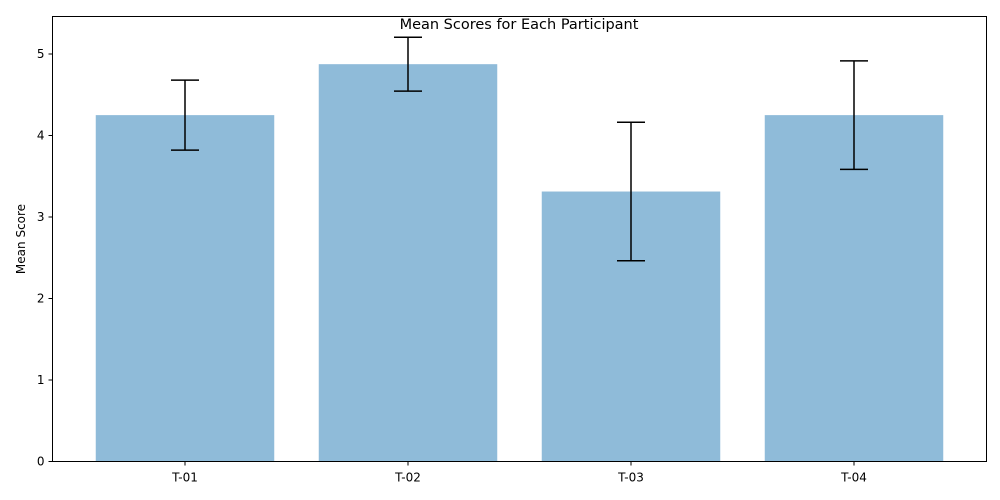 The height and width of the screenshot is (500, 1000). What do you see at coordinates (184, 478) in the screenshot?
I see `x-tick-label-t-01: T-01` at bounding box center [184, 478].